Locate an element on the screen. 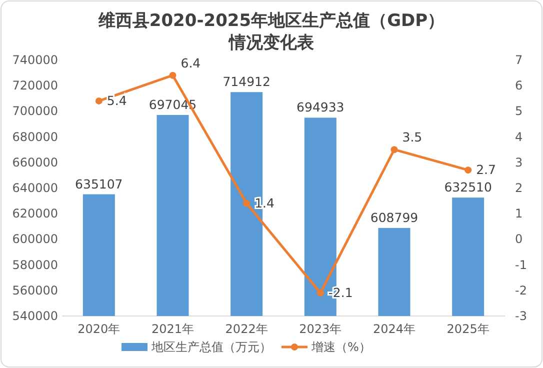 The width and height of the screenshot is (543, 368). data-label: 6.4 is located at coordinates (190, 62).